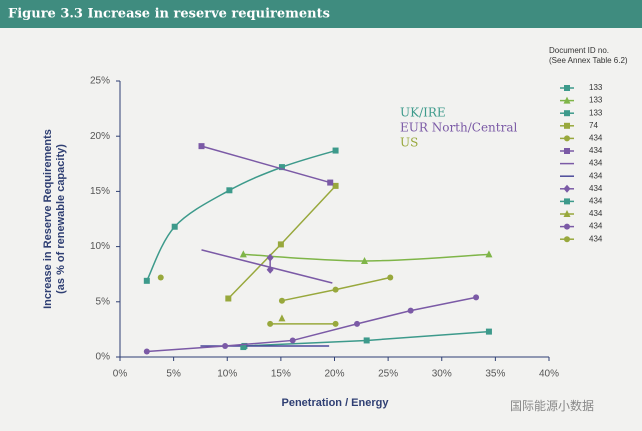 The image size is (642, 431). Describe the element at coordinates (103, 357) in the screenshot. I see `y-tick-label: 0%` at that location.